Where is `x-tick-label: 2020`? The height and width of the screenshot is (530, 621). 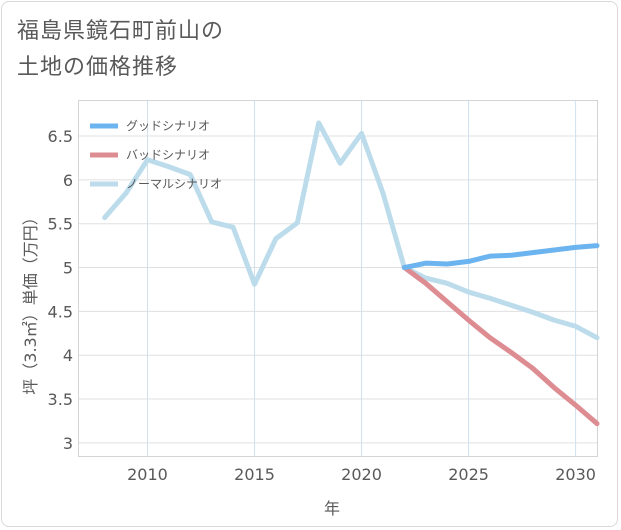 x-tick-label: 2020 is located at coordinates (361, 474).